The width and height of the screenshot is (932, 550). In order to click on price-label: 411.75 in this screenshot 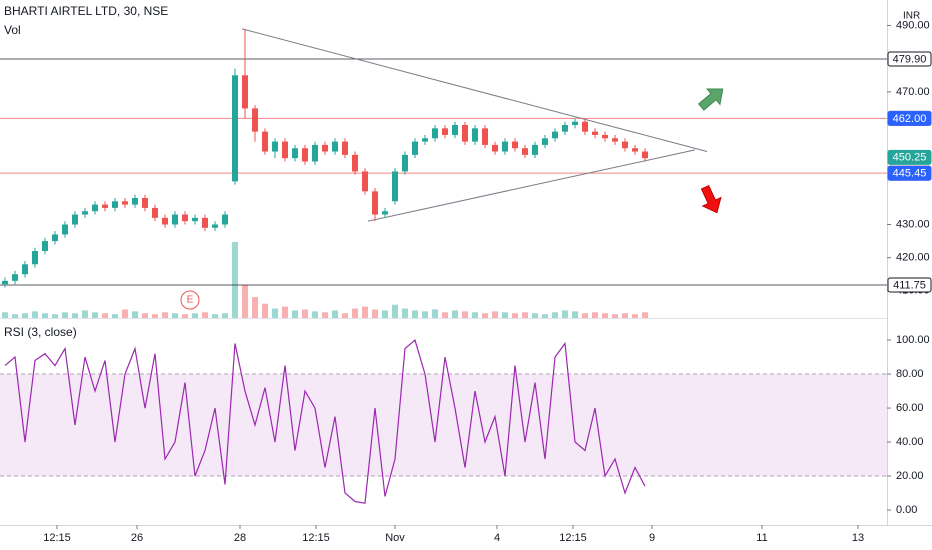, I will do `click(909, 285)`.